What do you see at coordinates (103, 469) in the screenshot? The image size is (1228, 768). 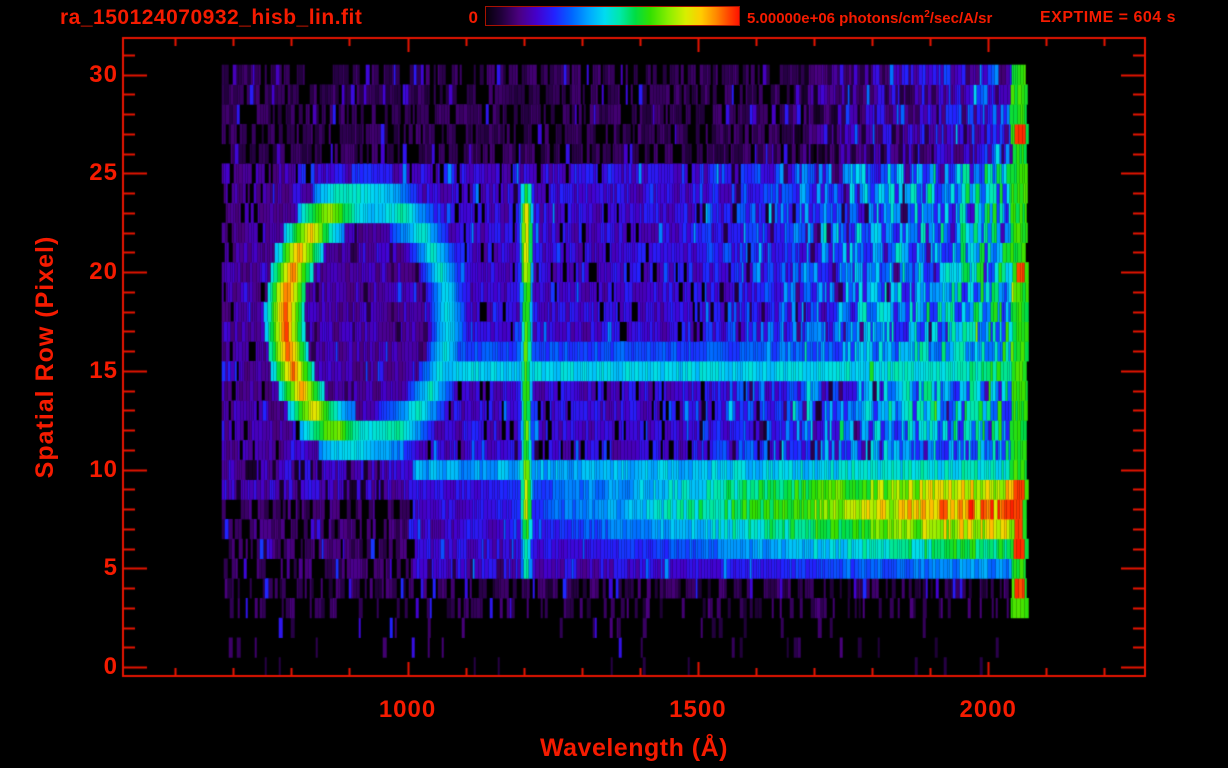 I see `y-tick-label: 10` at bounding box center [103, 469].